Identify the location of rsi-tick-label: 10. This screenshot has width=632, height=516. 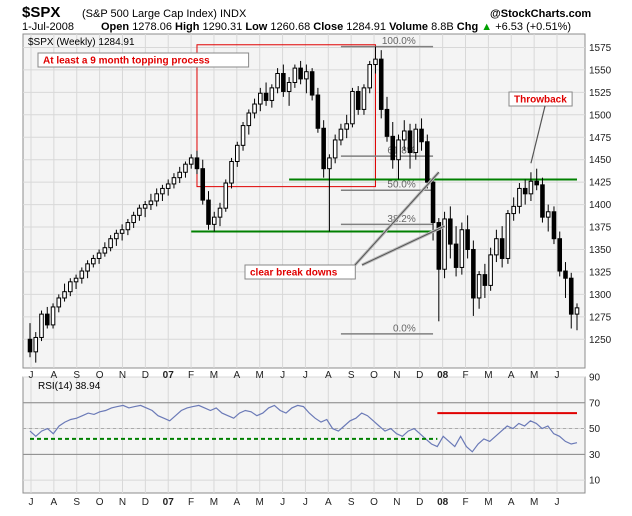
(595, 481).